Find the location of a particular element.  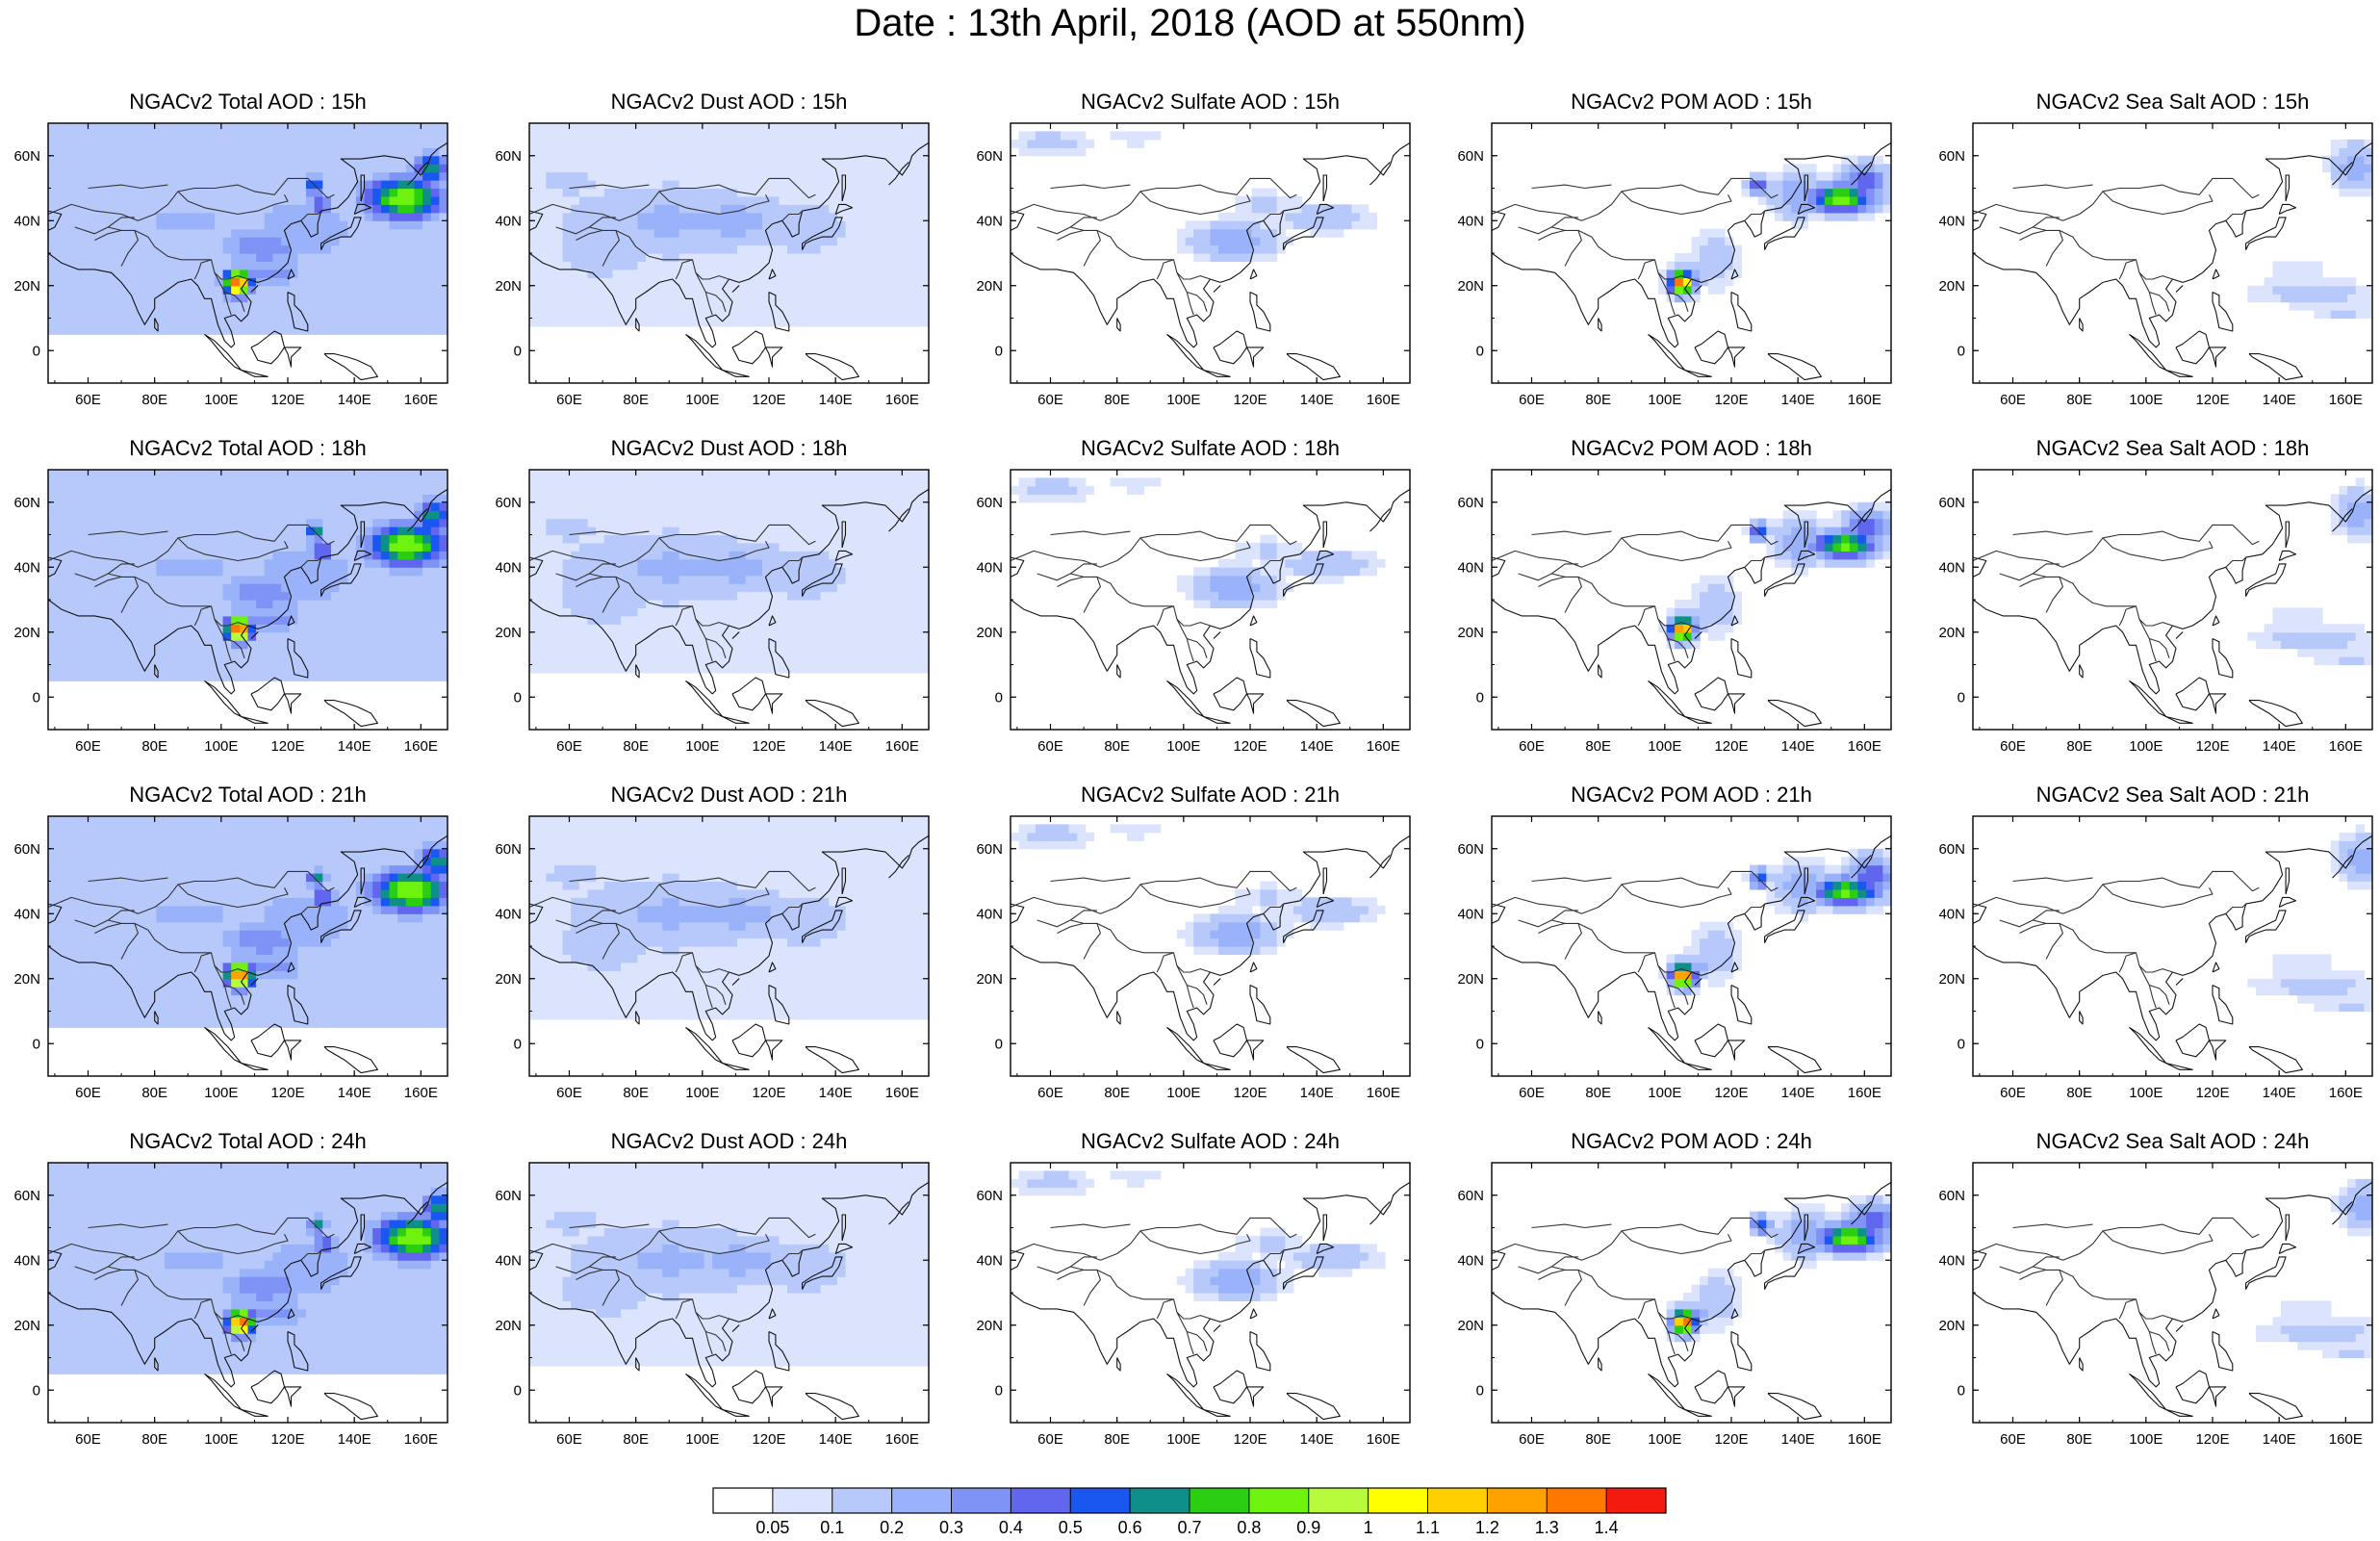

panel-title: NGACv2 Sea Salt AOD : 21h is located at coordinates (2172, 795).